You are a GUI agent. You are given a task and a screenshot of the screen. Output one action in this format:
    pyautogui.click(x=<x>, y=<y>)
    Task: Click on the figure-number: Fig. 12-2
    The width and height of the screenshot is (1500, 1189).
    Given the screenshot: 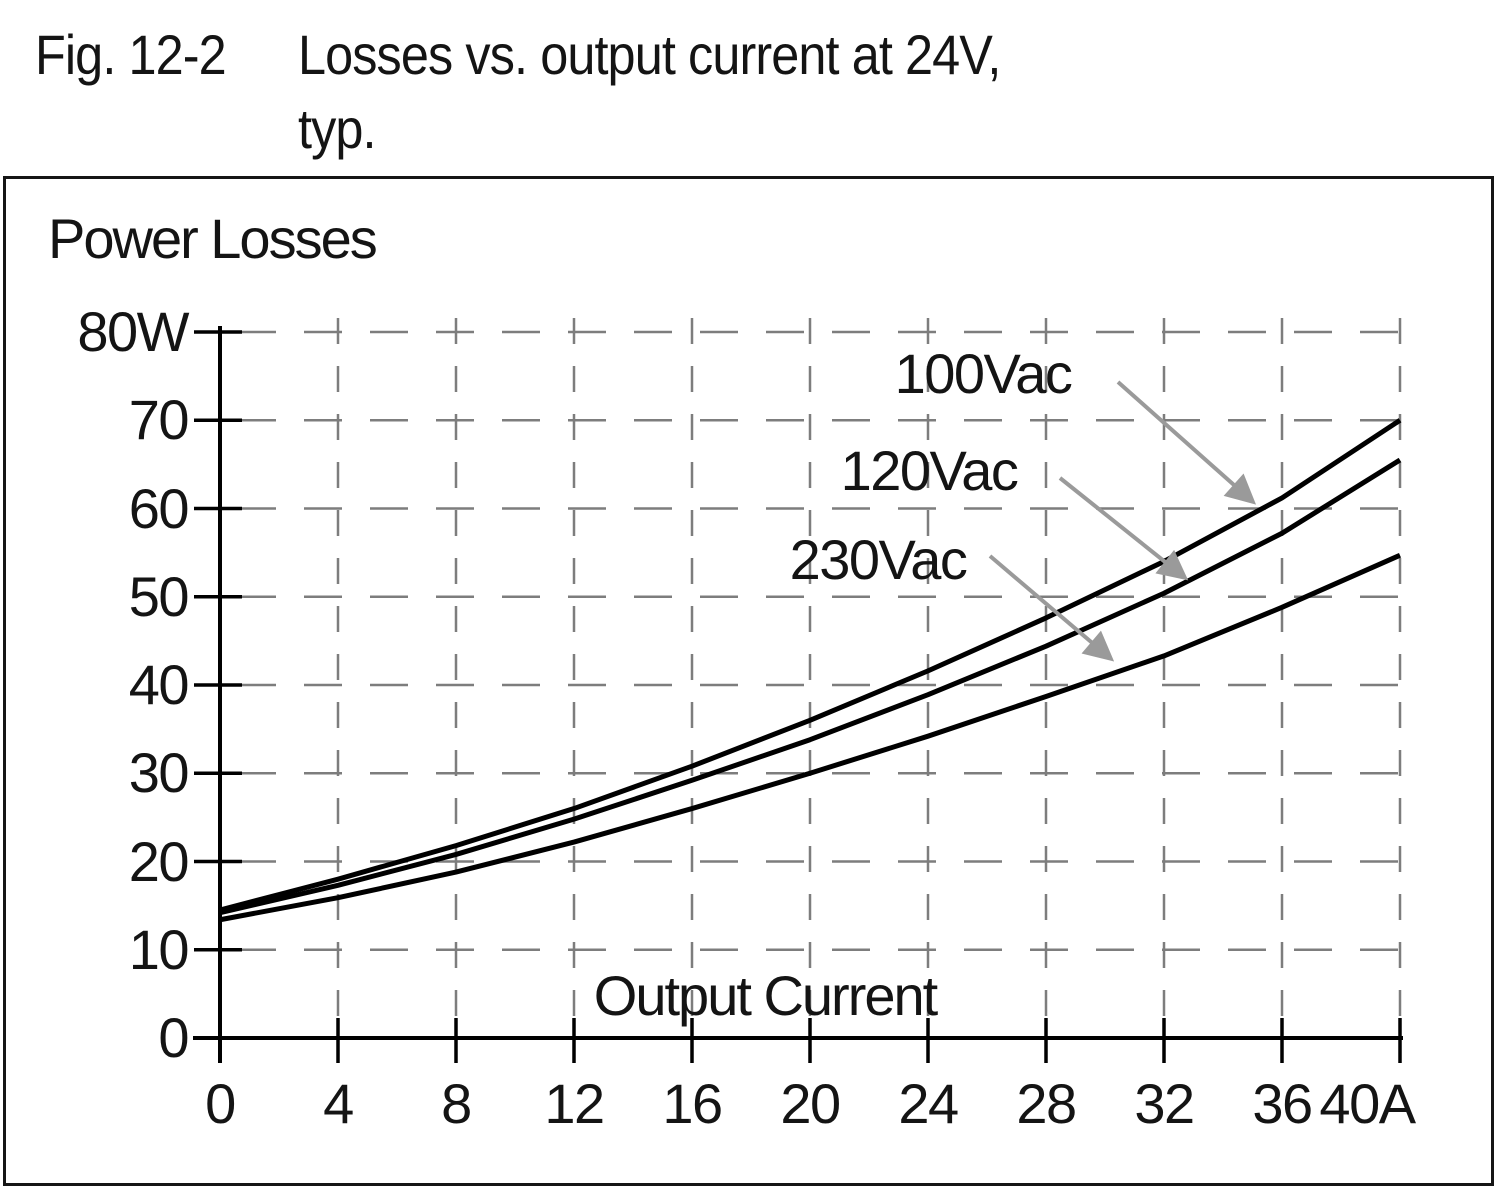 What is the action you would take?
    pyautogui.click(x=131, y=54)
    